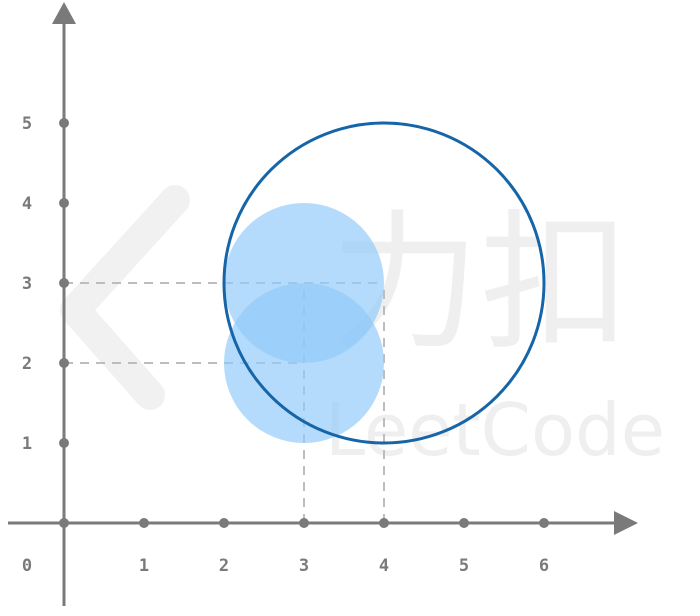 Image resolution: width=700 pixels, height=616 pixels. Describe the element at coordinates (64, 13) in the screenshot. I see `y-axis-arrow` at that location.